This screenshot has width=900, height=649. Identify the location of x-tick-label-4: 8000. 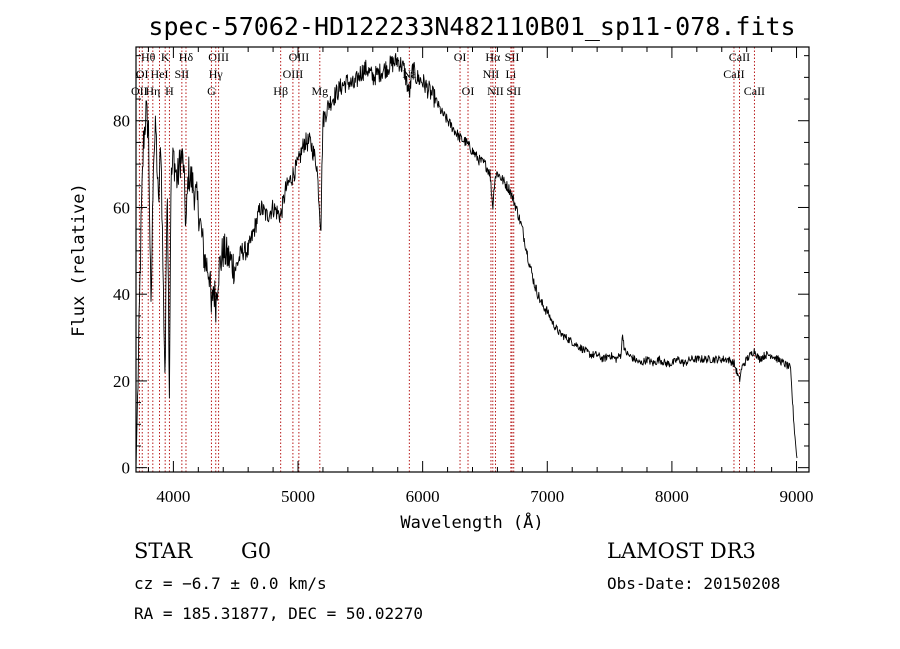
(672, 496).